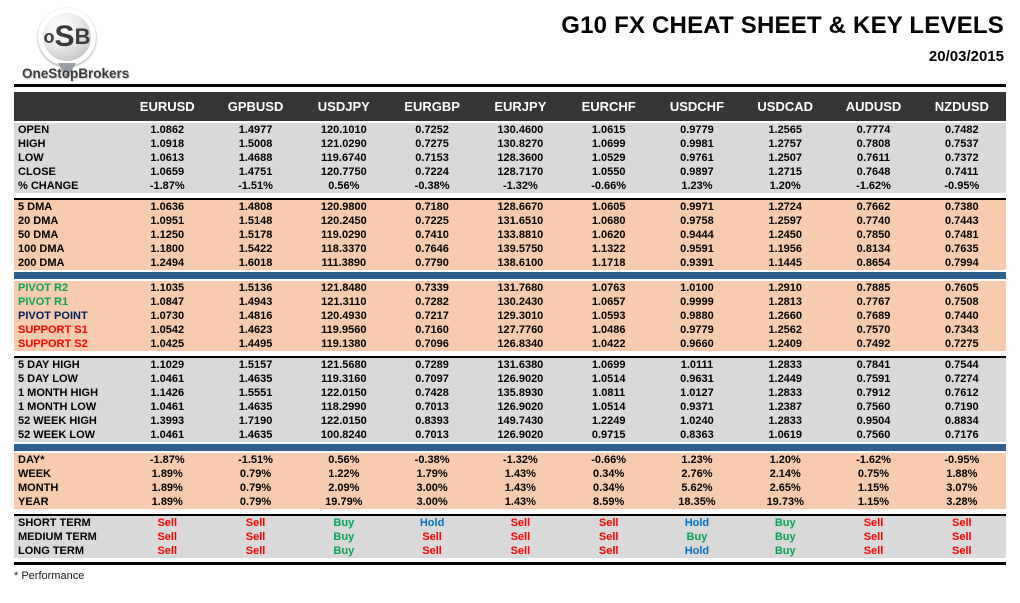 This screenshot has width=1020, height=603. What do you see at coordinates (343, 158) in the screenshot?
I see `value-cell: 119.6740` at bounding box center [343, 158].